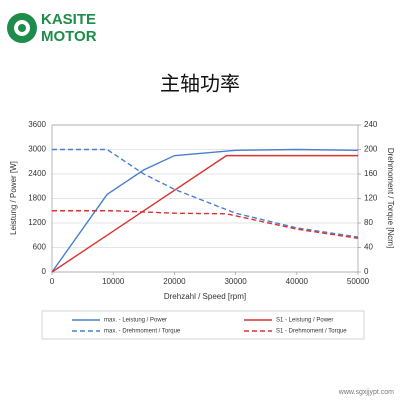  What do you see at coordinates (366, 271) in the screenshot?
I see `y2-tick-label: 0` at bounding box center [366, 271].